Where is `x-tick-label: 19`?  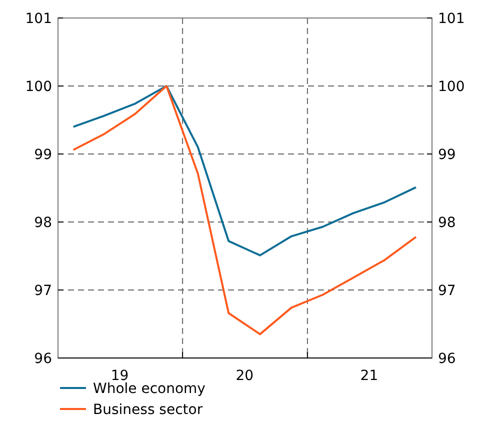
x-tick-label: 19 is located at coordinates (119, 376).